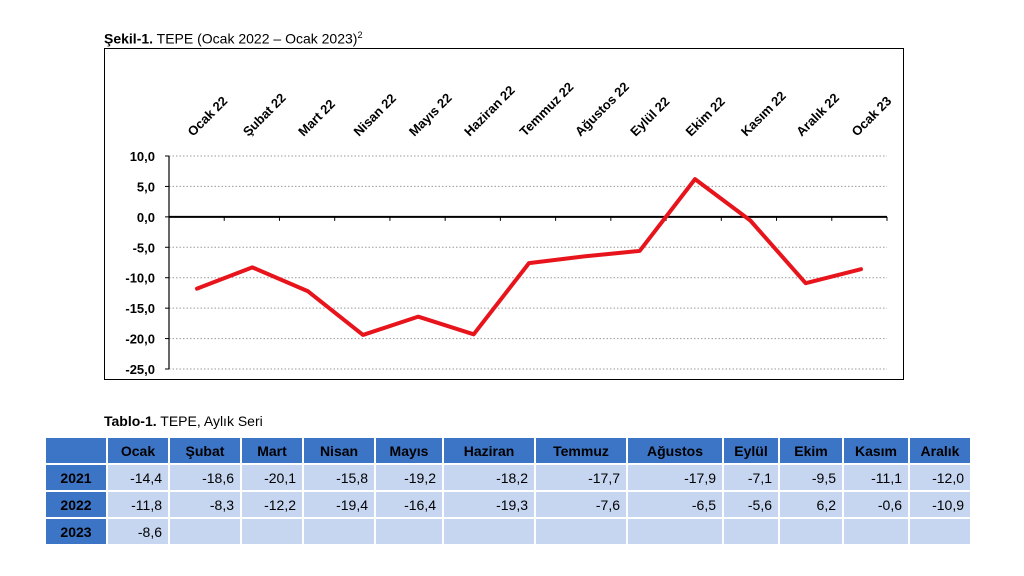  I want to click on table-value-cell: -8,6, so click(138, 531).